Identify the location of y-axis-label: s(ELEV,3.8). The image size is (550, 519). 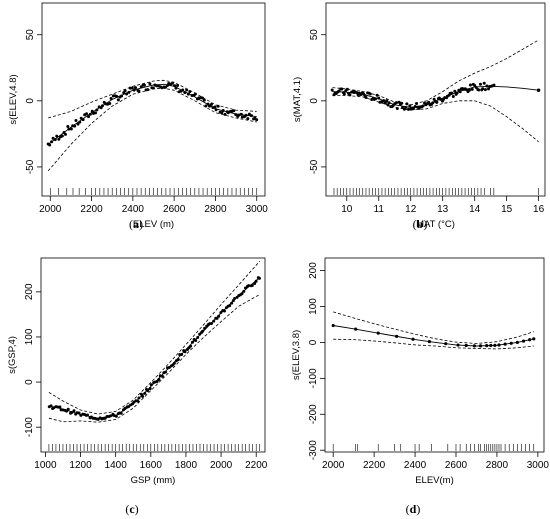
(296, 355).